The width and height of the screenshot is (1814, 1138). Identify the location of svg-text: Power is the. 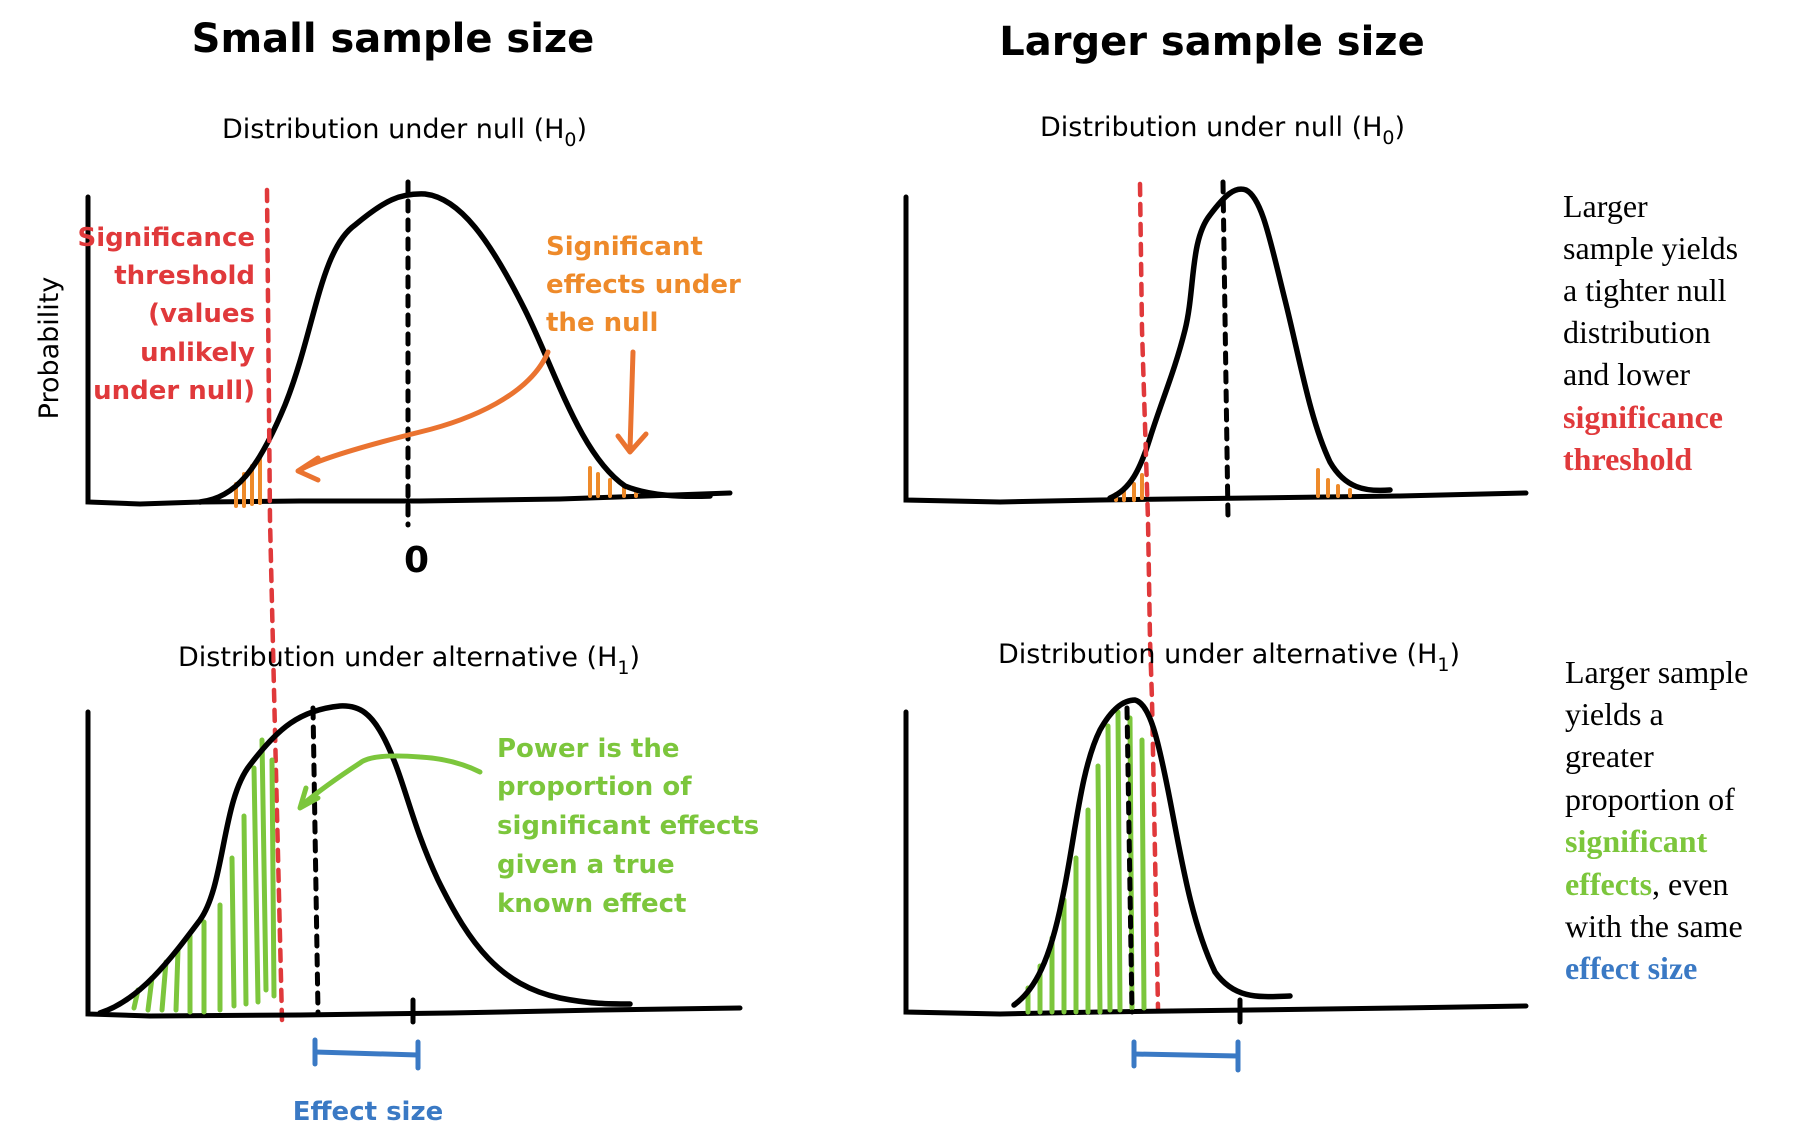
(588, 749).